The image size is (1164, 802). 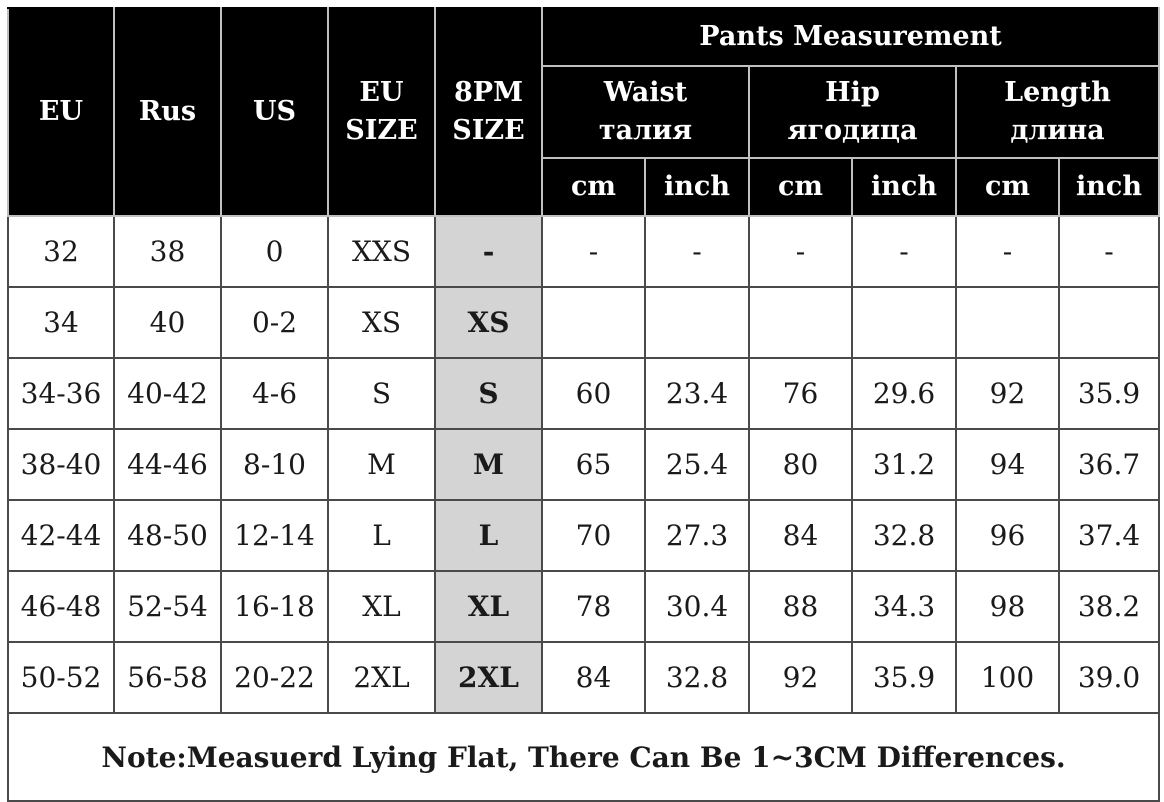 What do you see at coordinates (593, 535) in the screenshot?
I see `cell-waist-cm: 70` at bounding box center [593, 535].